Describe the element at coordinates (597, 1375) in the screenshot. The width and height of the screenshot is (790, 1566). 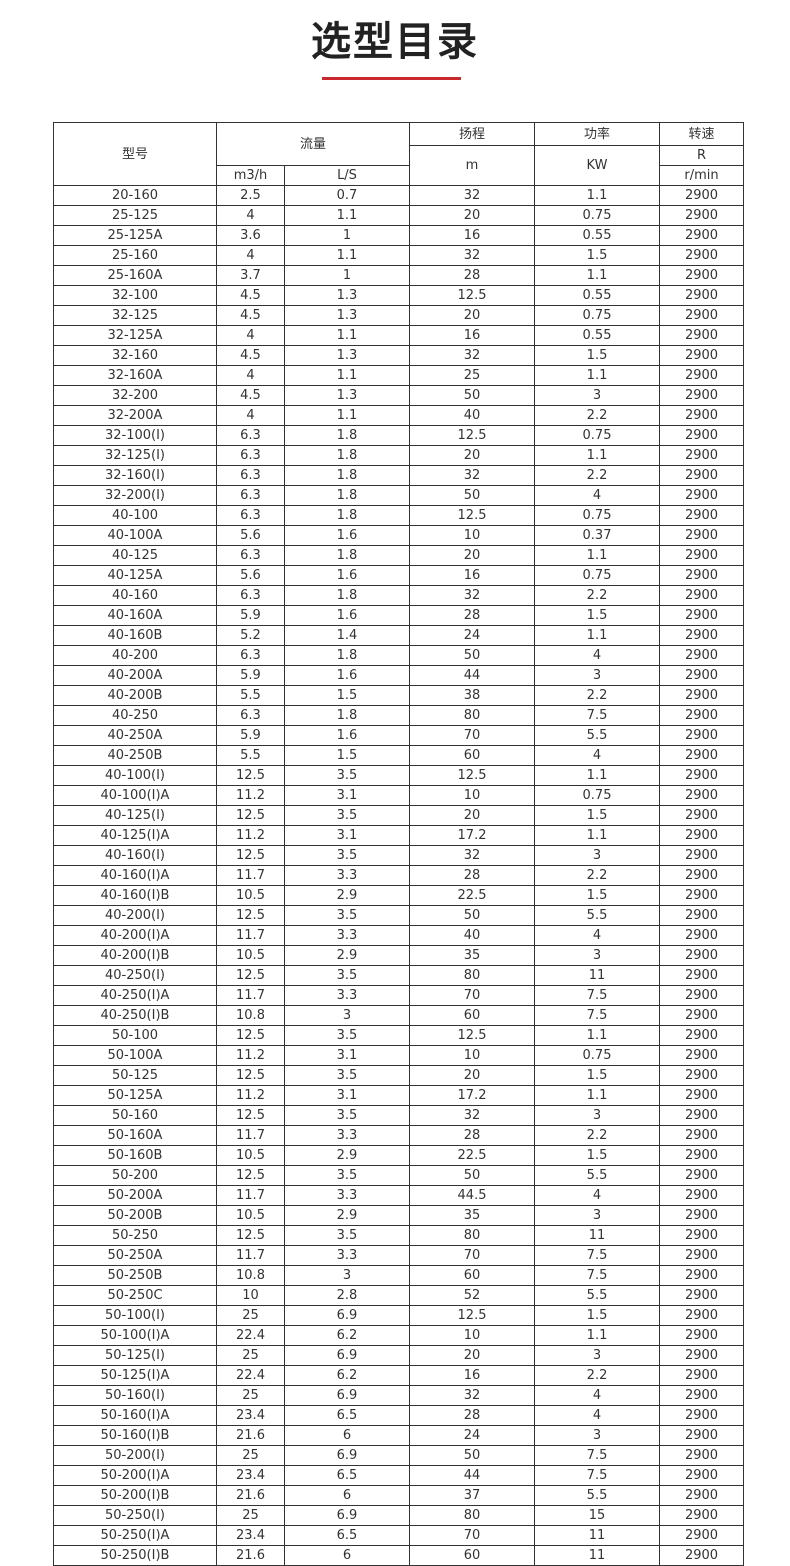
I see `table-cell: 2.2` at that location.